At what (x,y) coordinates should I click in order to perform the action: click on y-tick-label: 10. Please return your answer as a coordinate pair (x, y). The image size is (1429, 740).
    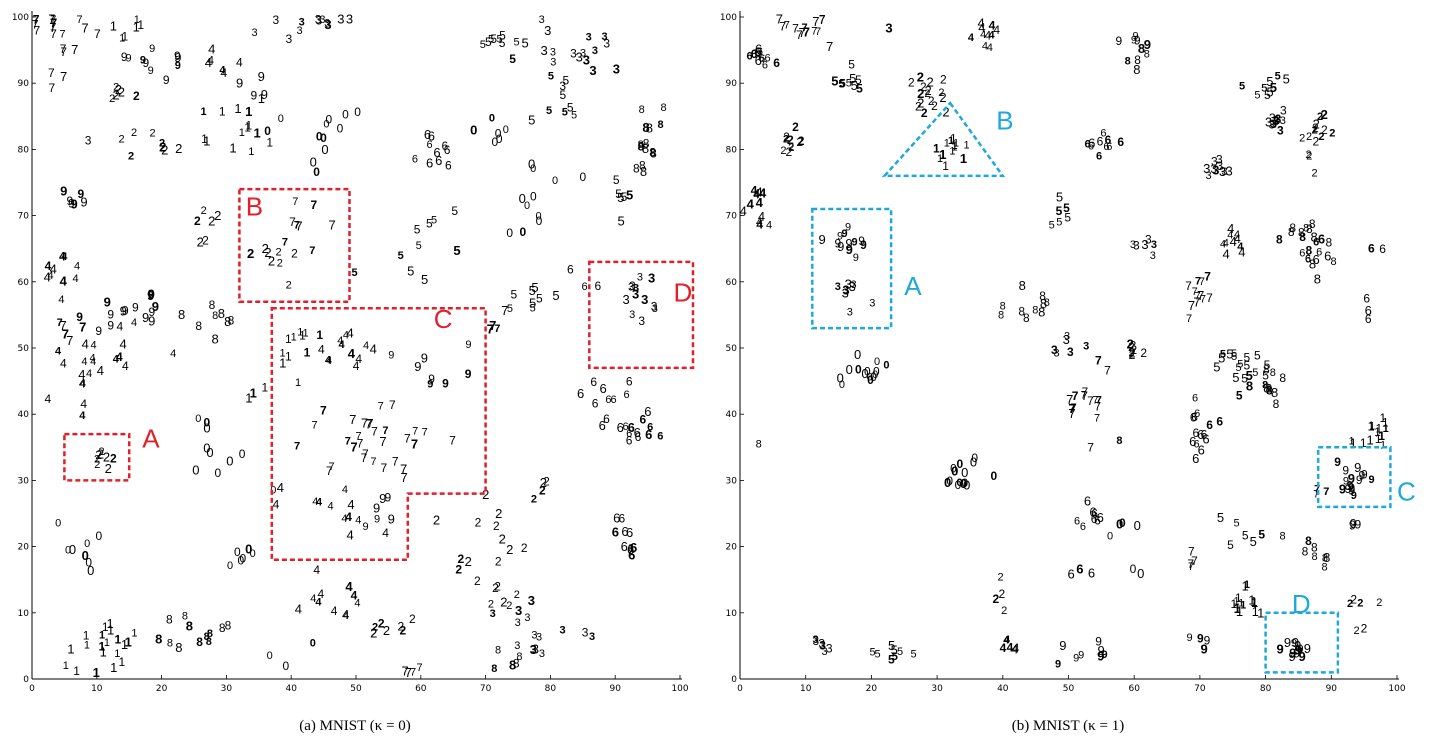
    Looking at the image, I should click on (24, 614).